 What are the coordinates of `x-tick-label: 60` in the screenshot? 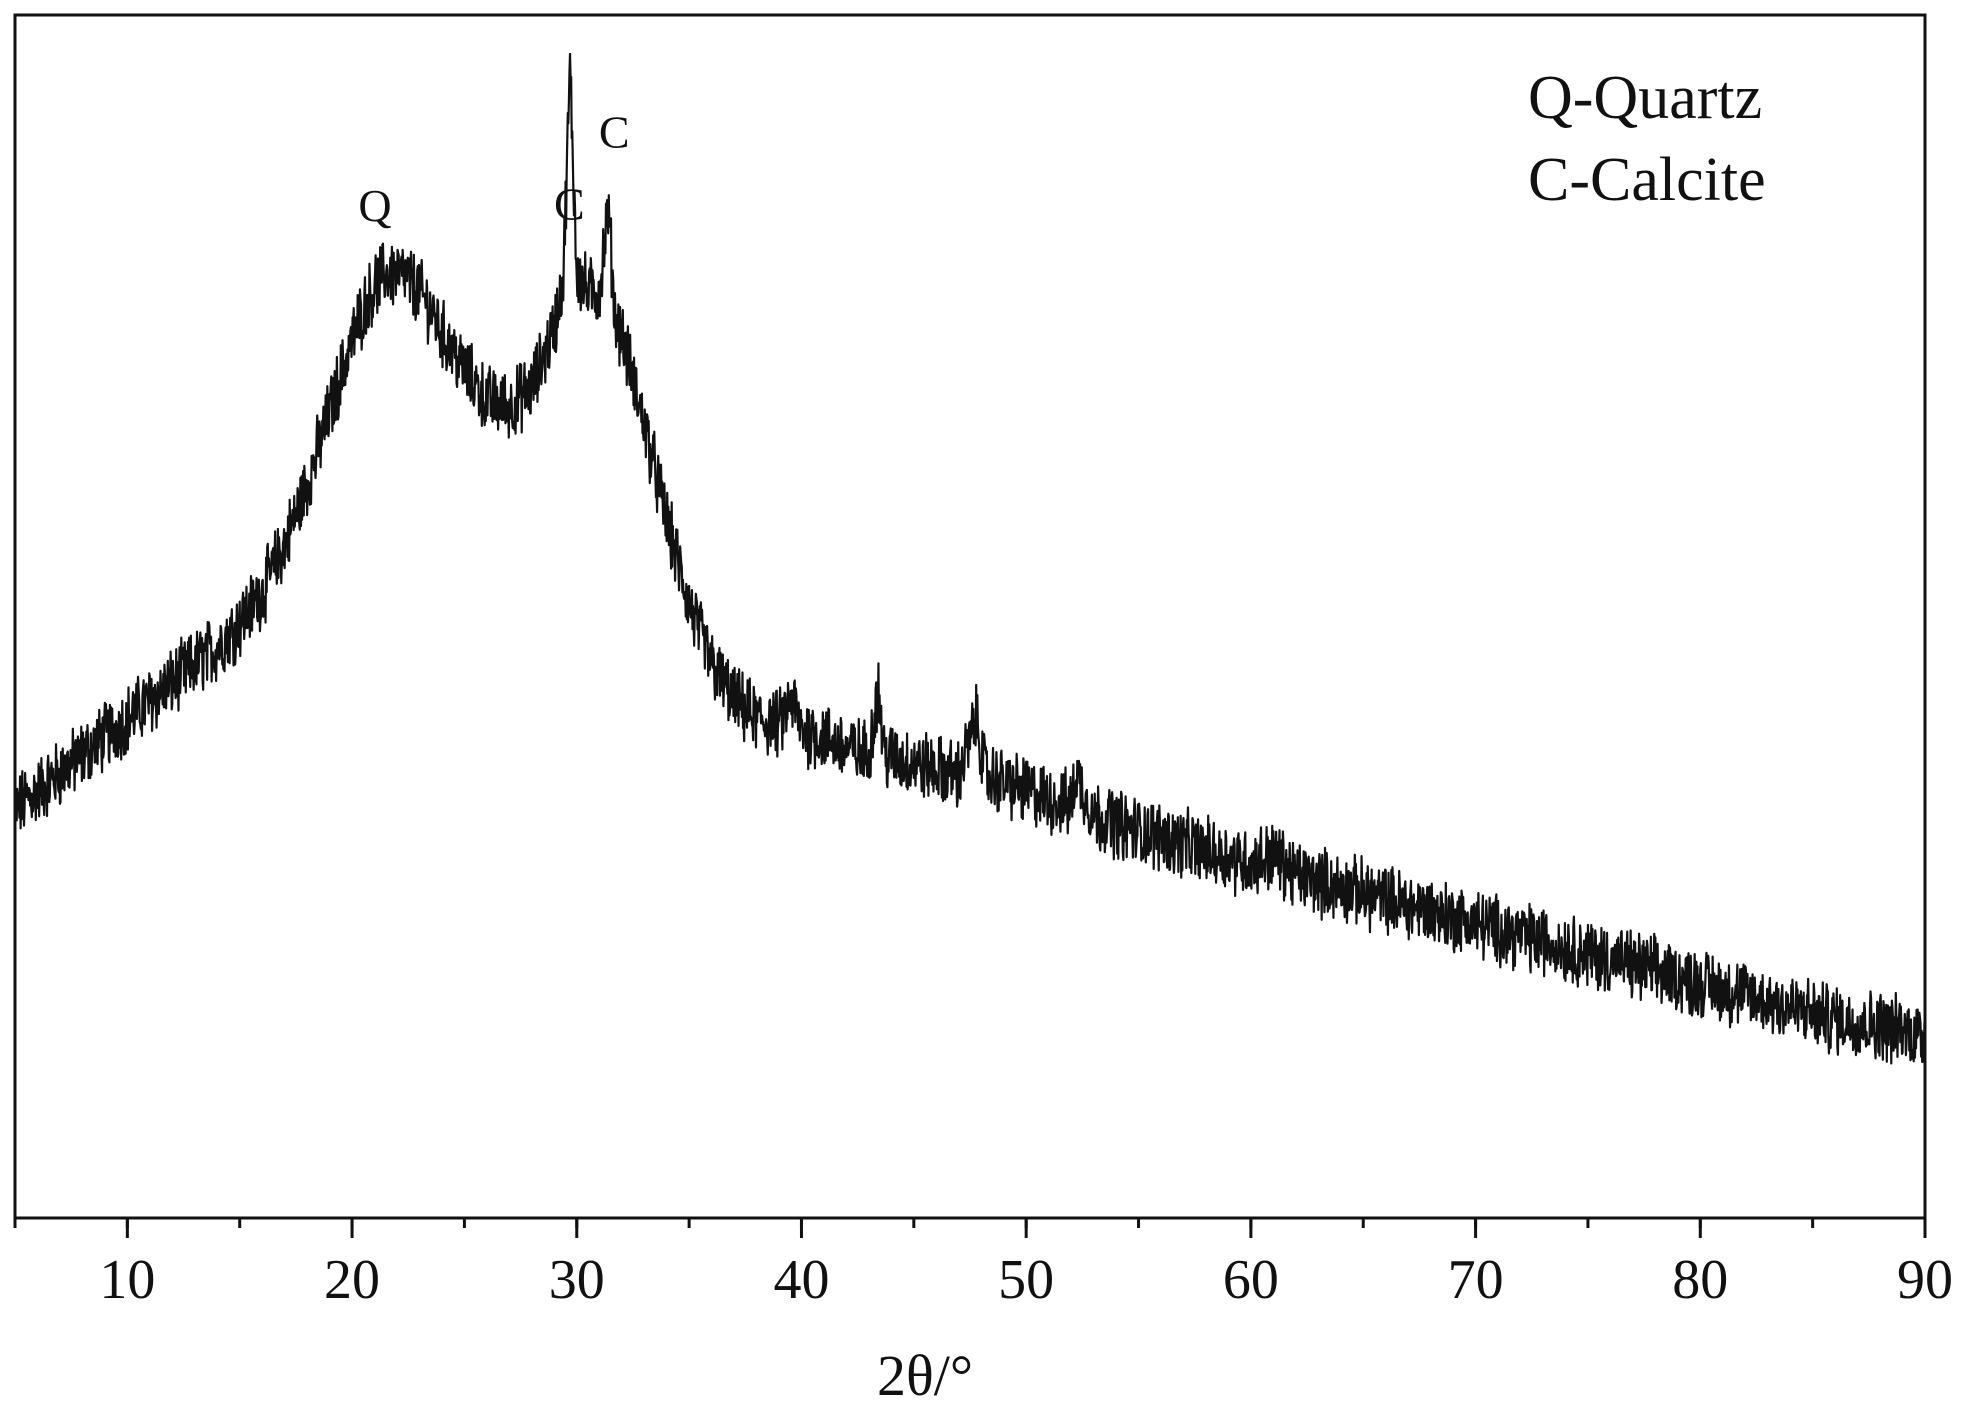 It's located at (1251, 1280).